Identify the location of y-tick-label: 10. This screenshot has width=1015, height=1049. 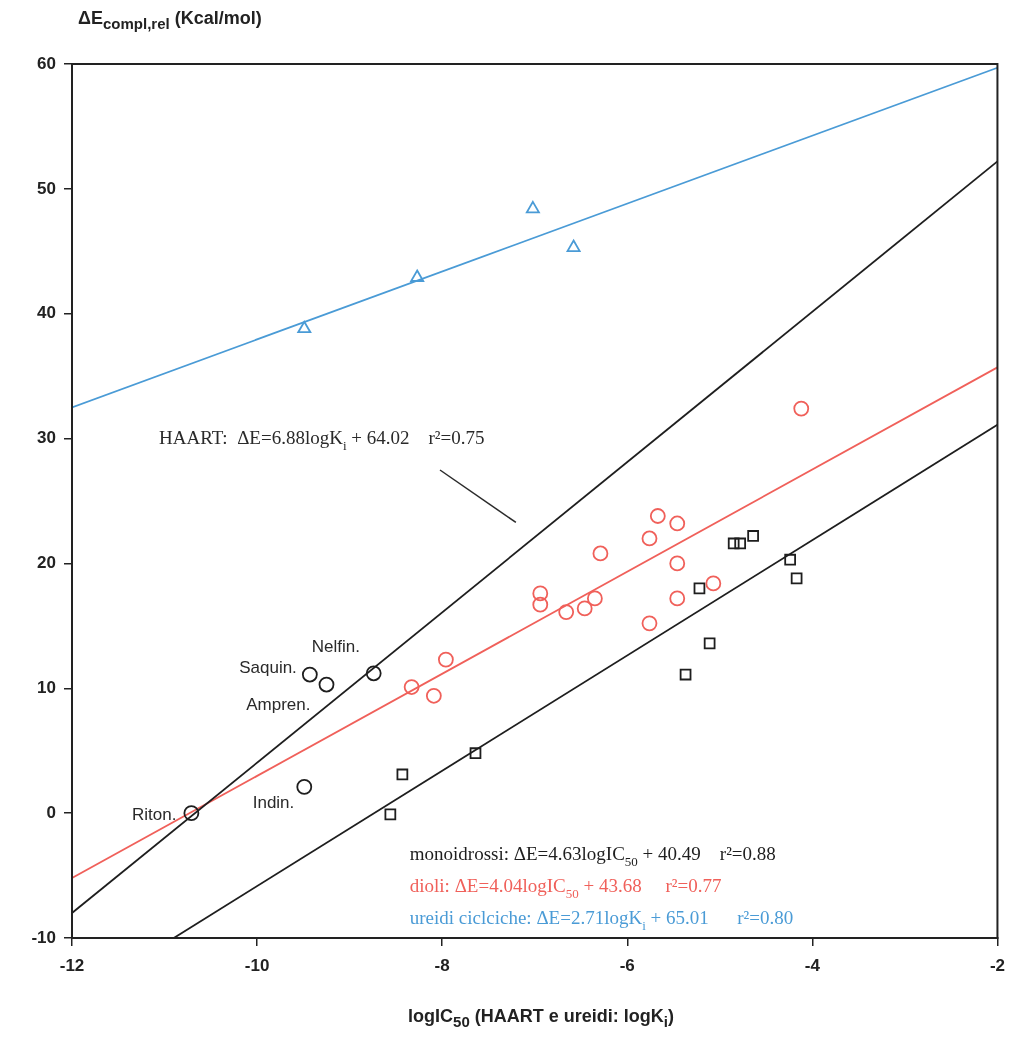
(46, 687).